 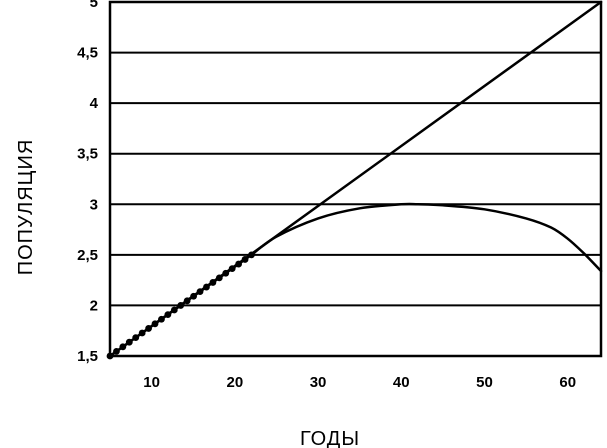 I want to click on y-tick-labels: 1,5 2 2,5 3 3,5 4 4,5 5, so click(x=88, y=182).